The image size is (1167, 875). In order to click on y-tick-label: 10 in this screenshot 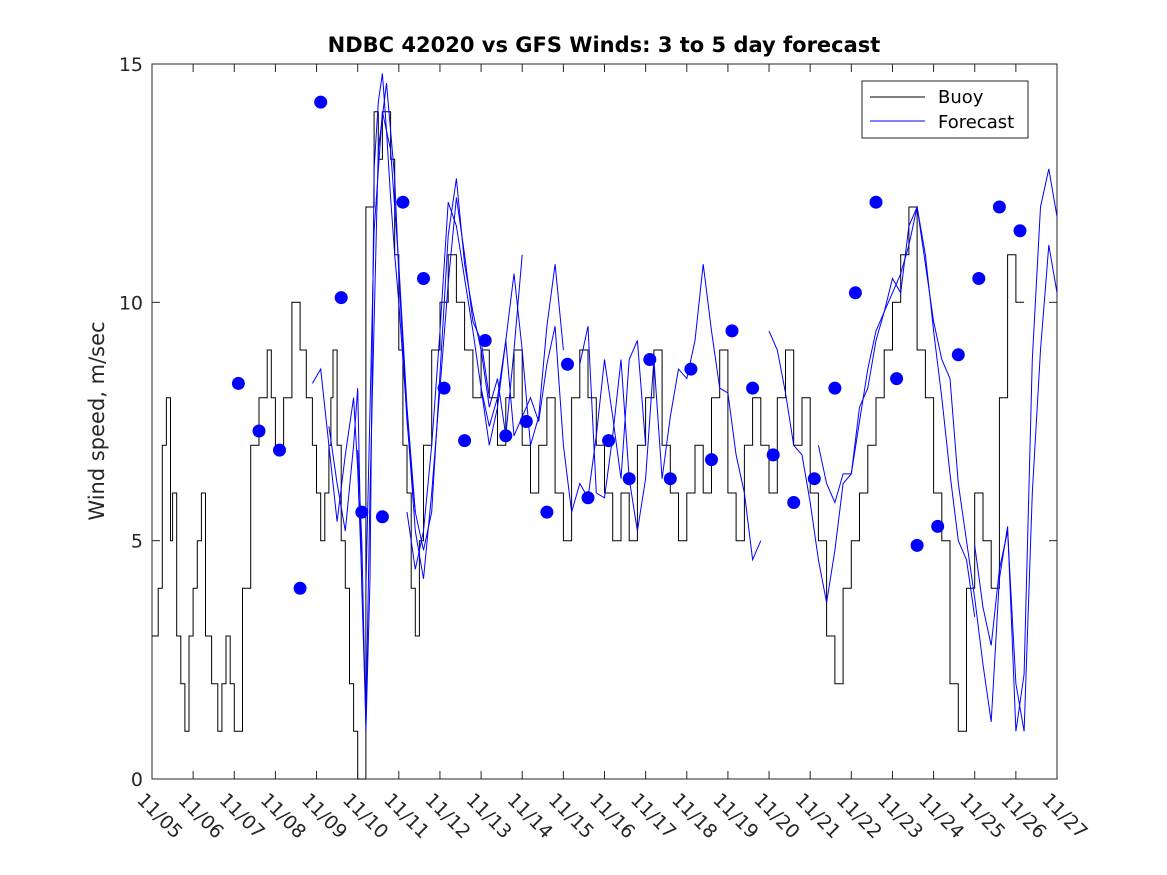, I will do `click(131, 303)`.